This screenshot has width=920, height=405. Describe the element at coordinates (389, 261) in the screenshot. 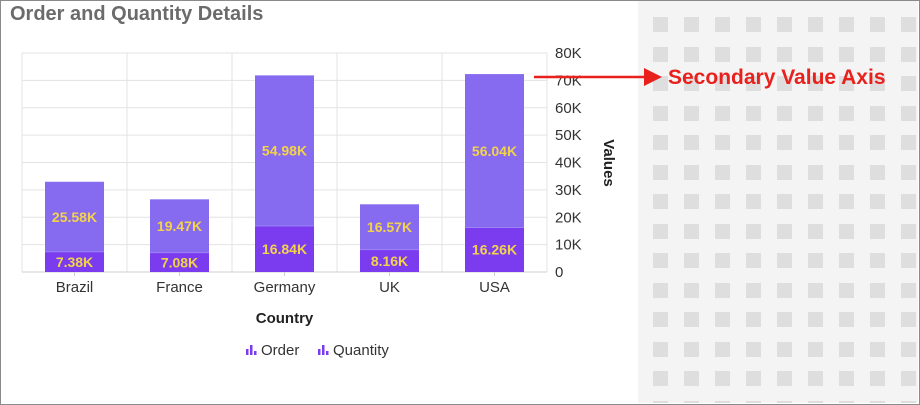

I see `data-label-order: 8.16K` at that location.